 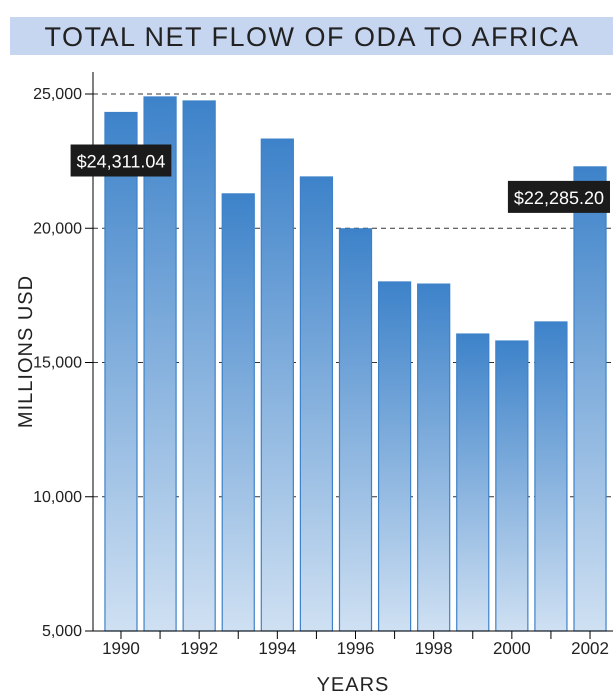 I want to click on x-tick-label: 1998, so click(x=433, y=648).